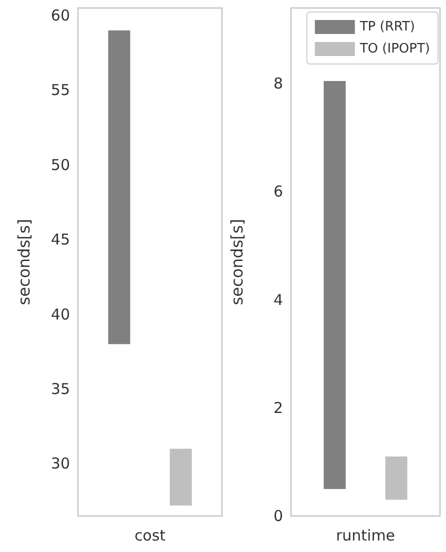 The width and height of the screenshot is (446, 552). Describe the element at coordinates (386, 27) in the screenshot. I see `legend-label: TP (RRT)` at that location.